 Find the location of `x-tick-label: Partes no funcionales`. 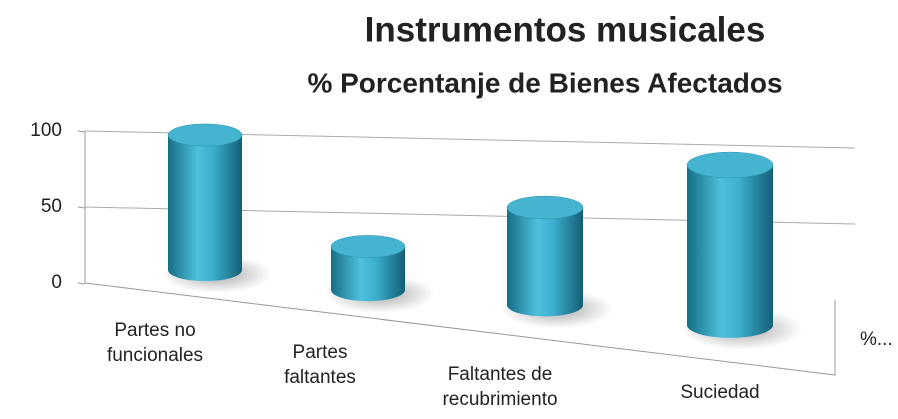

x-tick-label: Partes no funcionales is located at coordinates (155, 343).